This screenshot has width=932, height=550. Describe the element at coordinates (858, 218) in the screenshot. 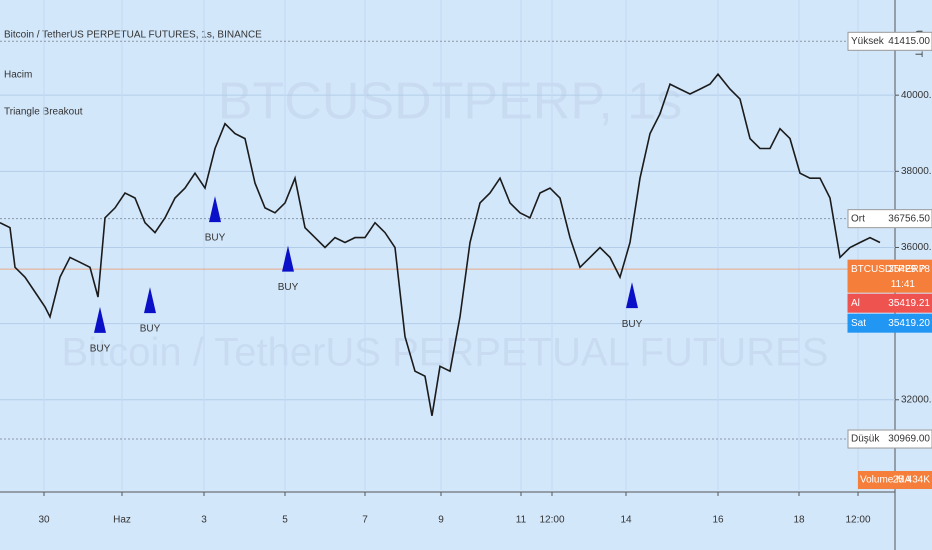

I see `price-tag-name: Ort` at that location.